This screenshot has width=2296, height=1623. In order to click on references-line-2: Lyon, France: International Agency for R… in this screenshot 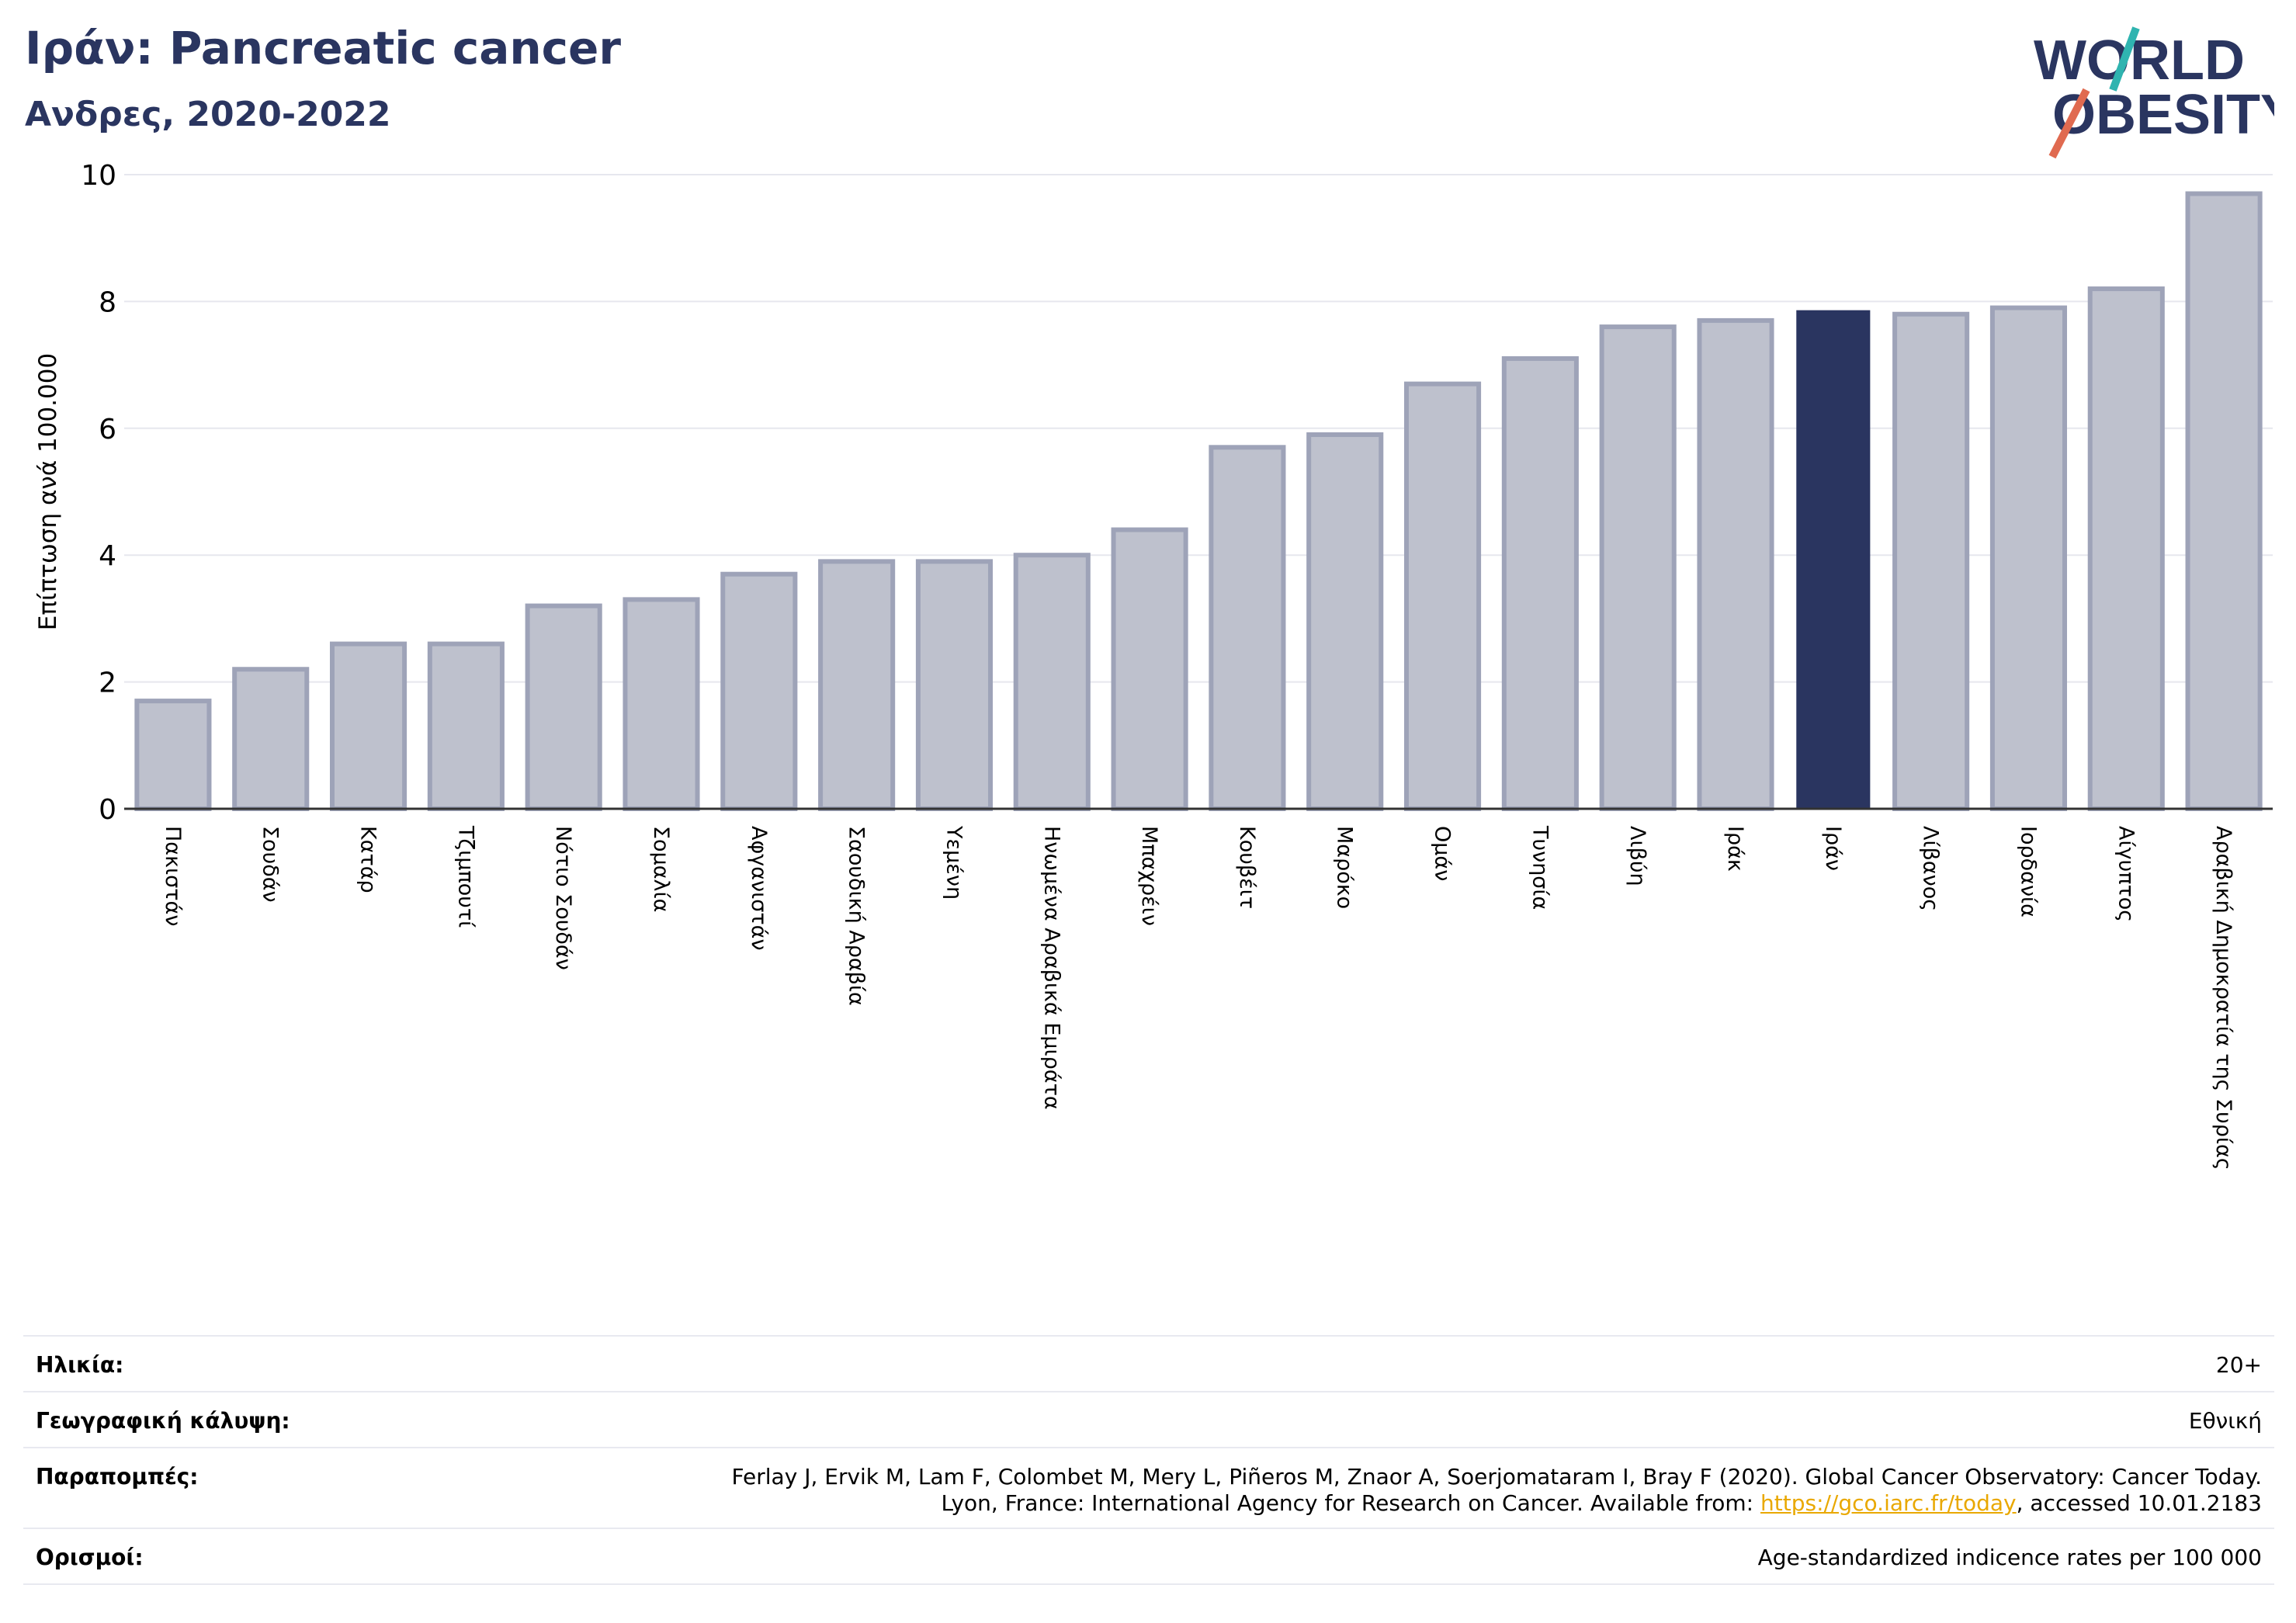, I will do `click(1601, 1503)`.